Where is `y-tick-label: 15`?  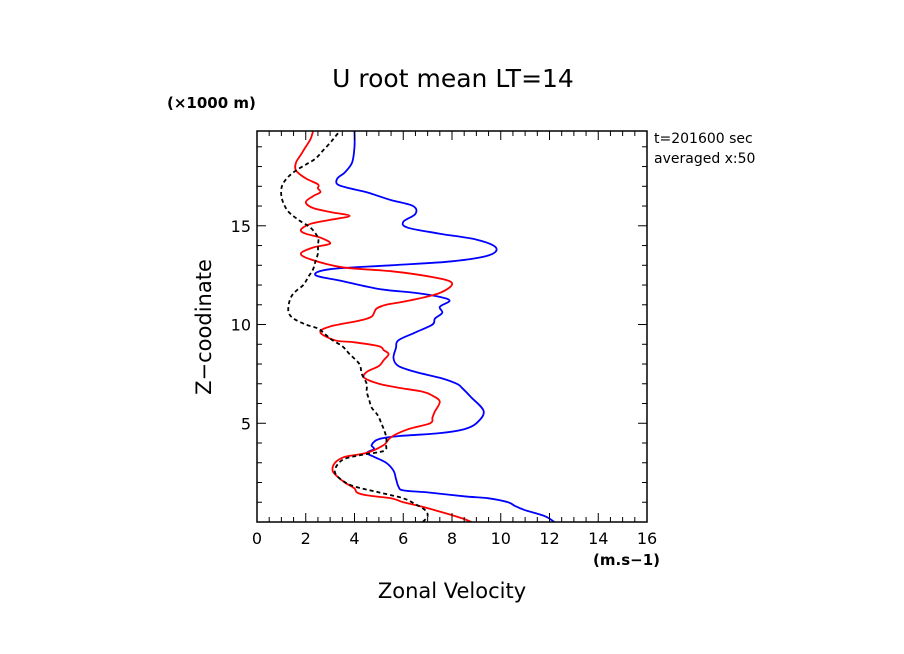
y-tick-label: 15 is located at coordinates (241, 226).